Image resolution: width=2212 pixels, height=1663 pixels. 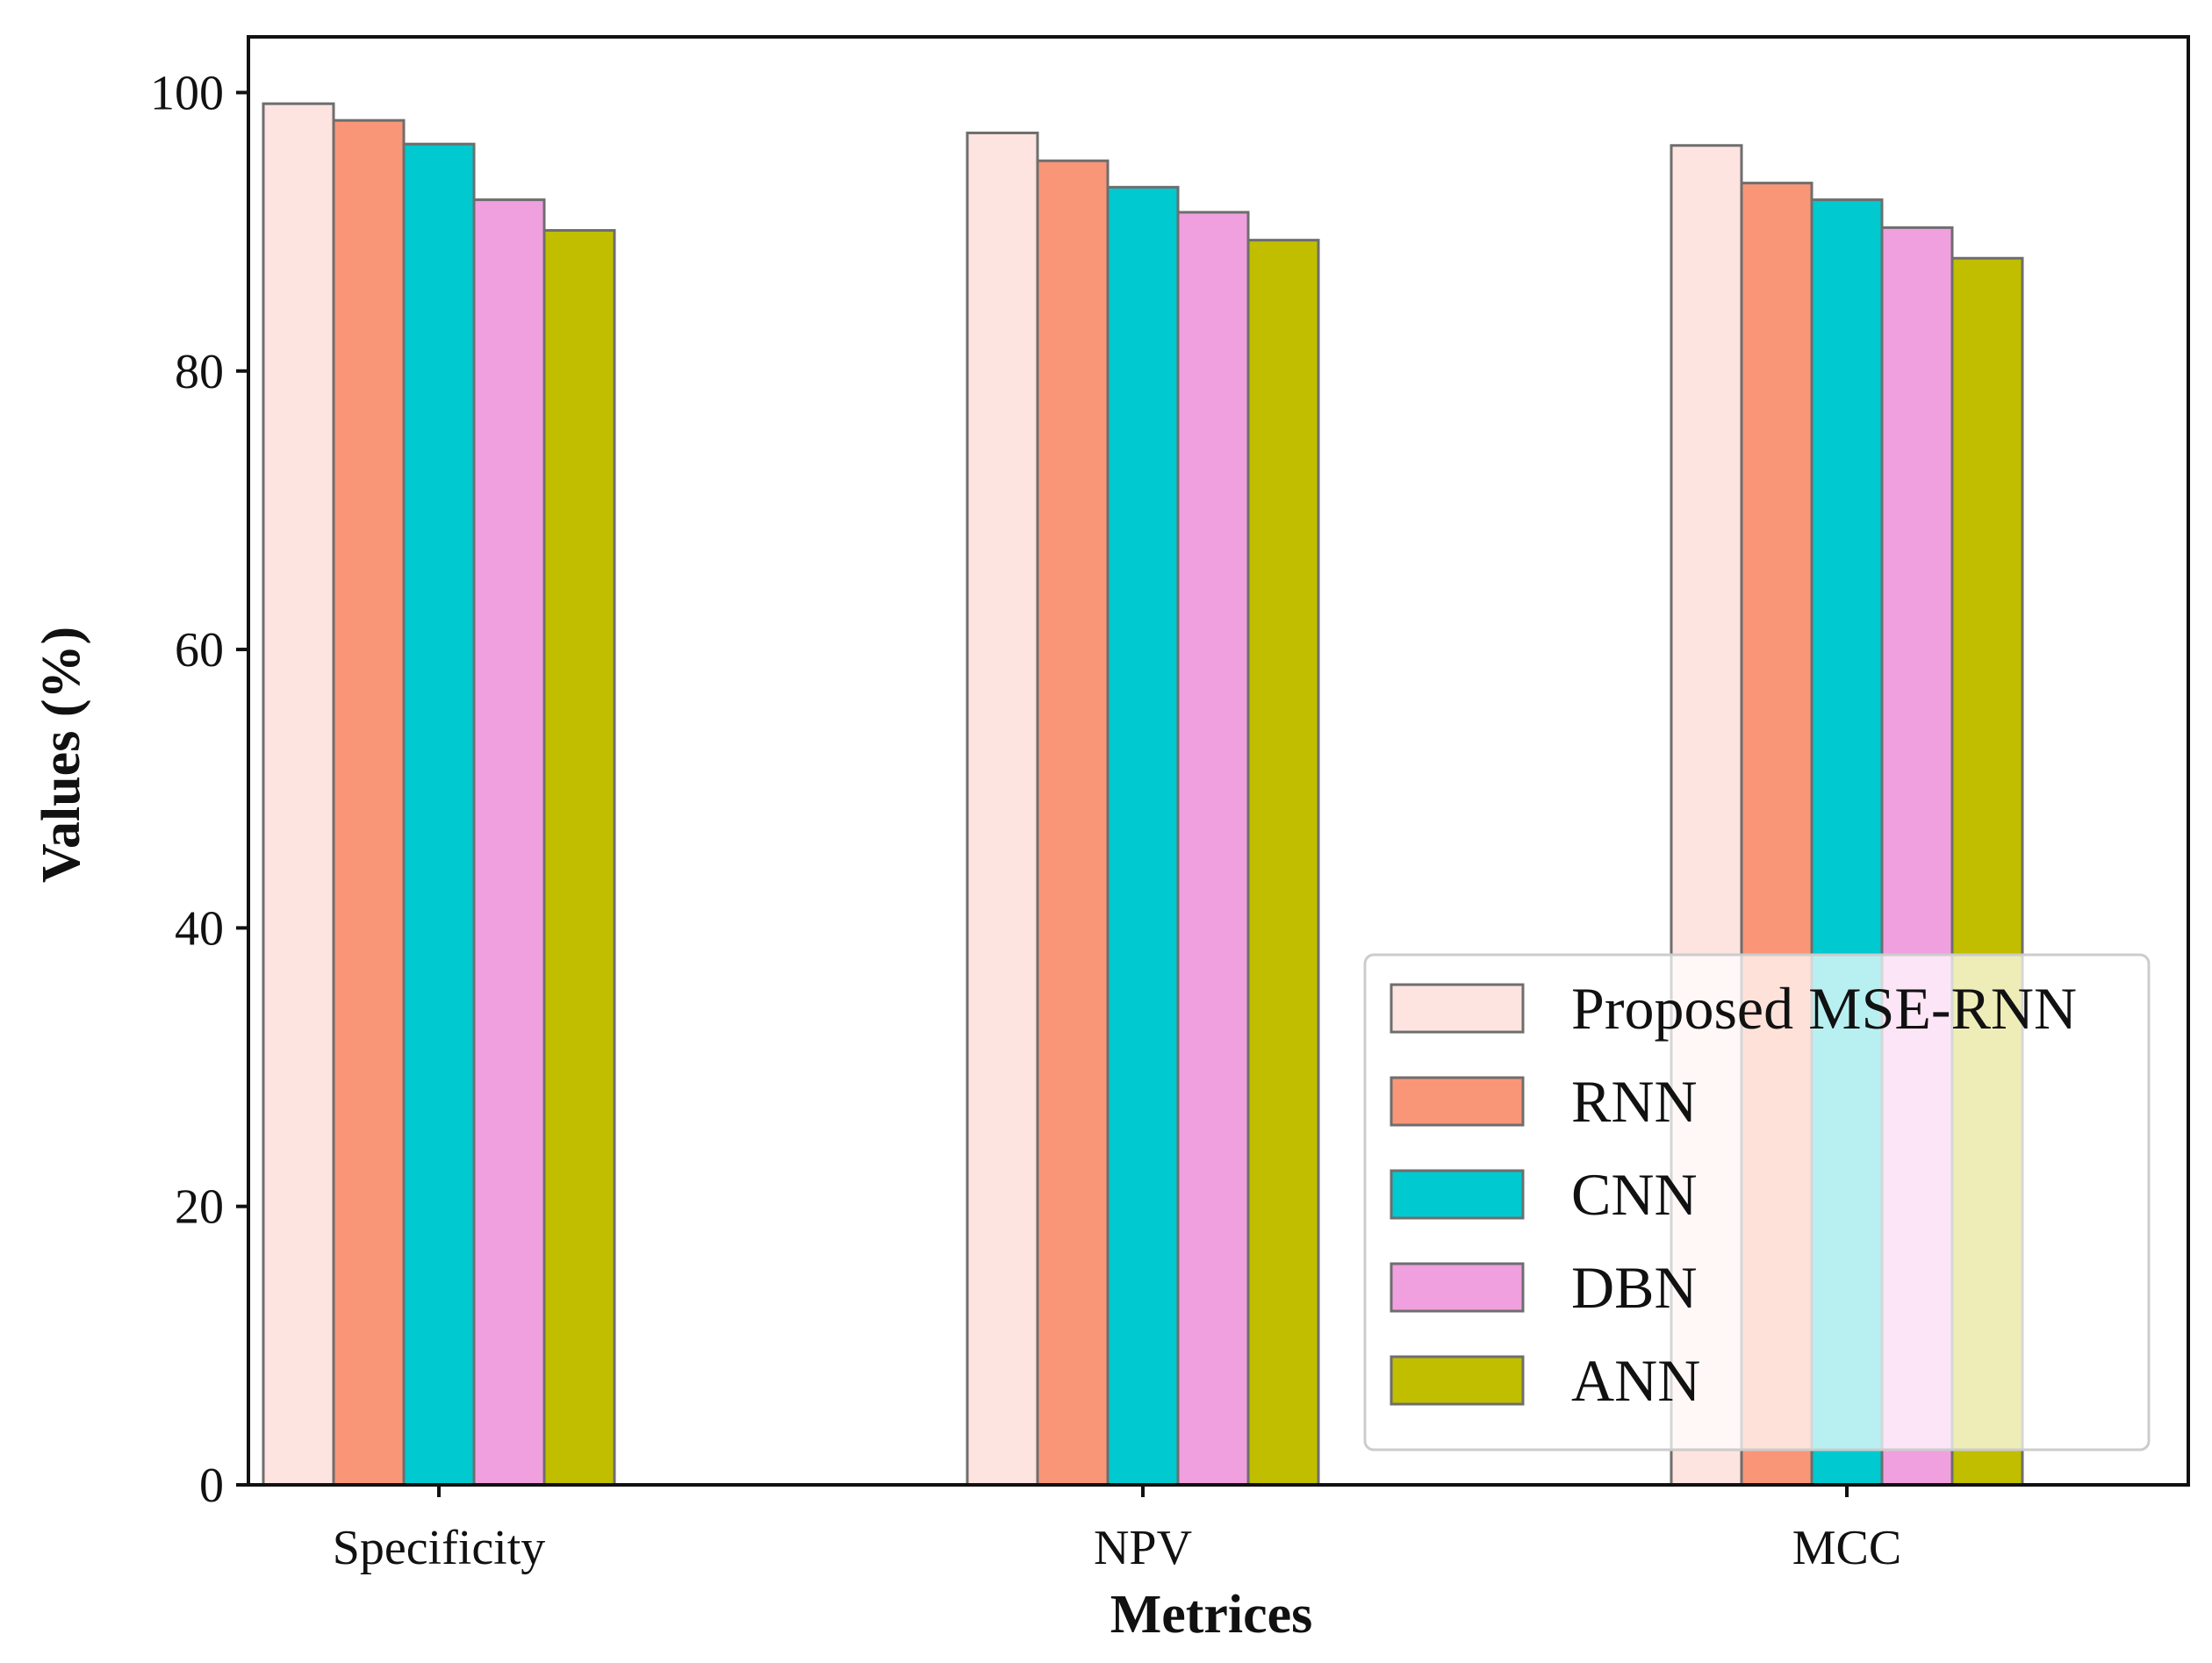 What do you see at coordinates (1143, 1548) in the screenshot?
I see `x-tick-label-npv: NPV` at bounding box center [1143, 1548].